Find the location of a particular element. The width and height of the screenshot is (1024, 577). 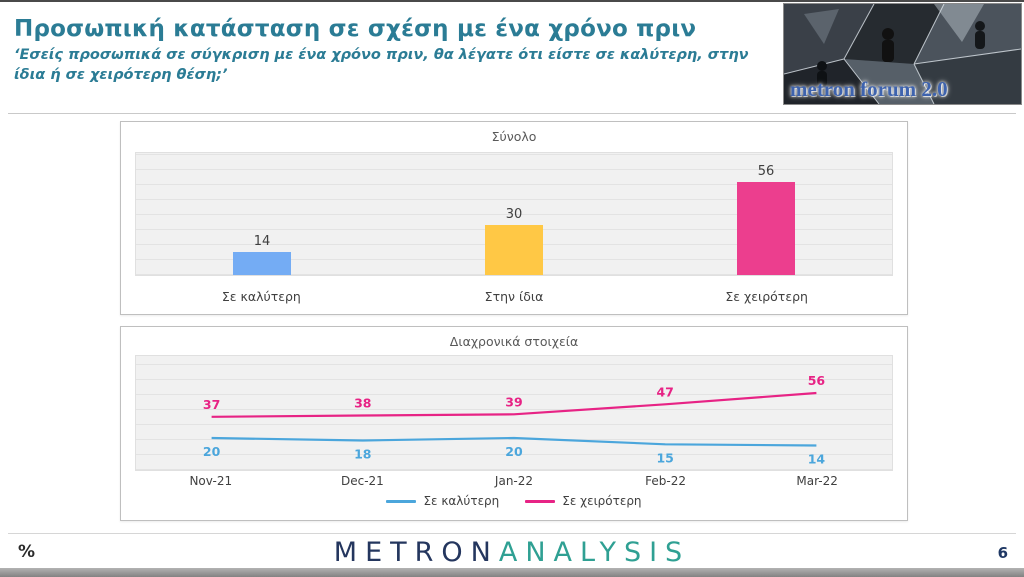

bar-category-label: Στην ίδια is located at coordinates (514, 296).